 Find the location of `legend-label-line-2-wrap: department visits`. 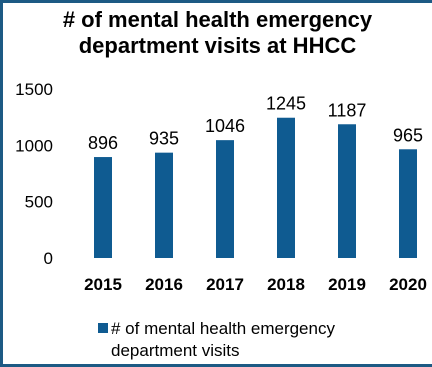

legend-label-line-2-wrap: department visits is located at coordinates (263, 351).